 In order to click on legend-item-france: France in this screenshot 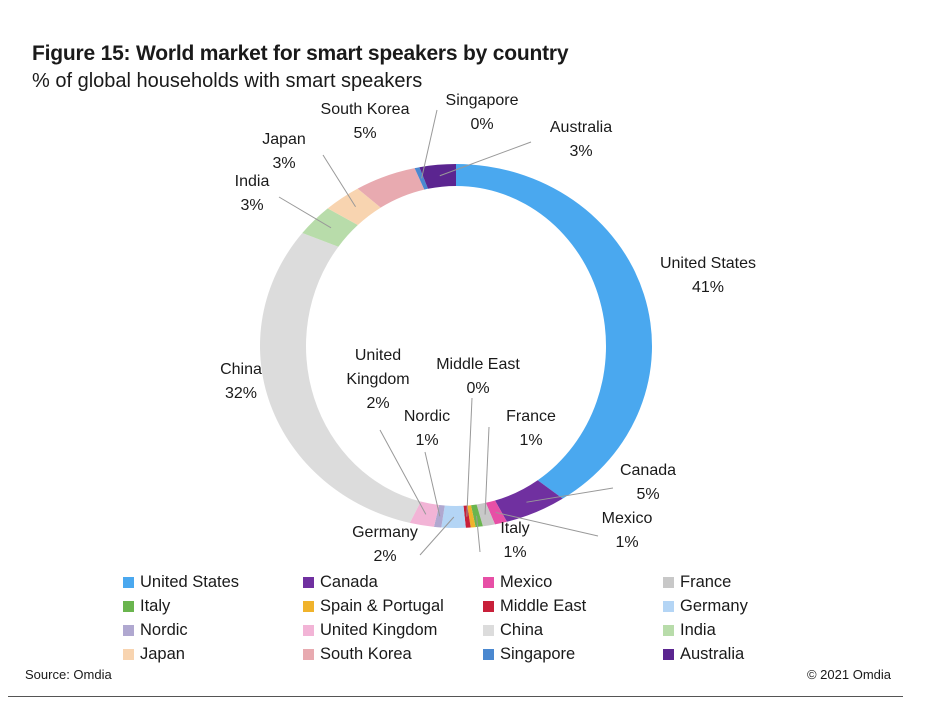, I will do `click(753, 582)`.